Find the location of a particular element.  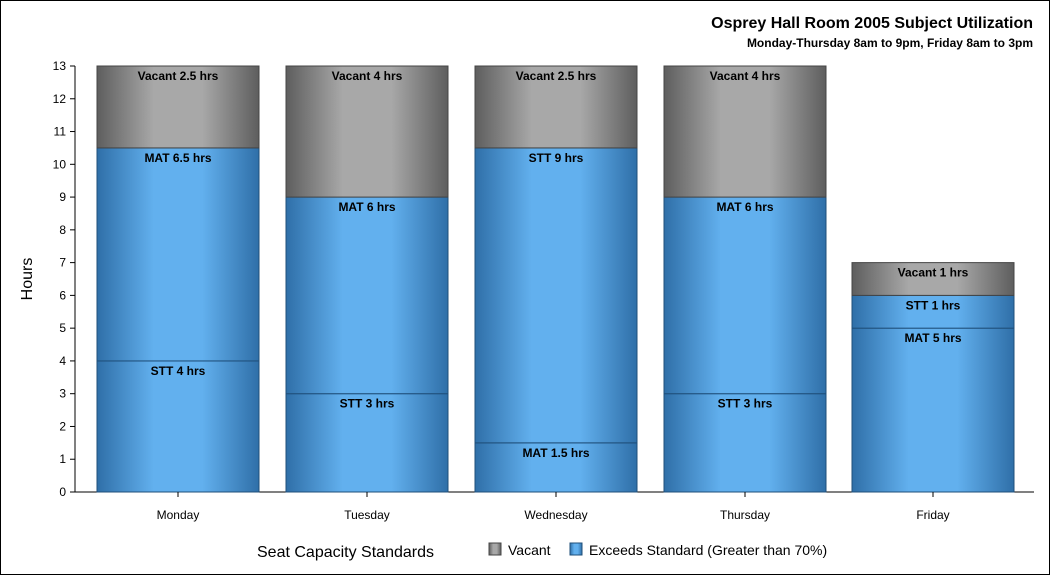

x-tick-label: Friday is located at coordinates (932, 515).